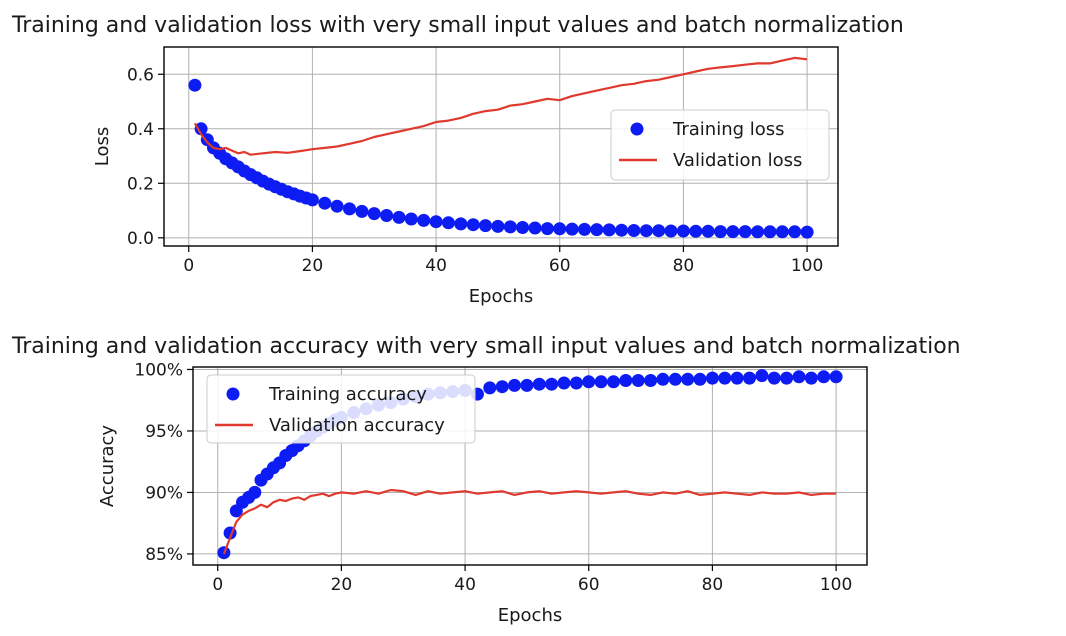 This screenshot has width=1066, height=636. Describe the element at coordinates (313, 266) in the screenshot. I see `loss-x-tick-label: 20` at that location.